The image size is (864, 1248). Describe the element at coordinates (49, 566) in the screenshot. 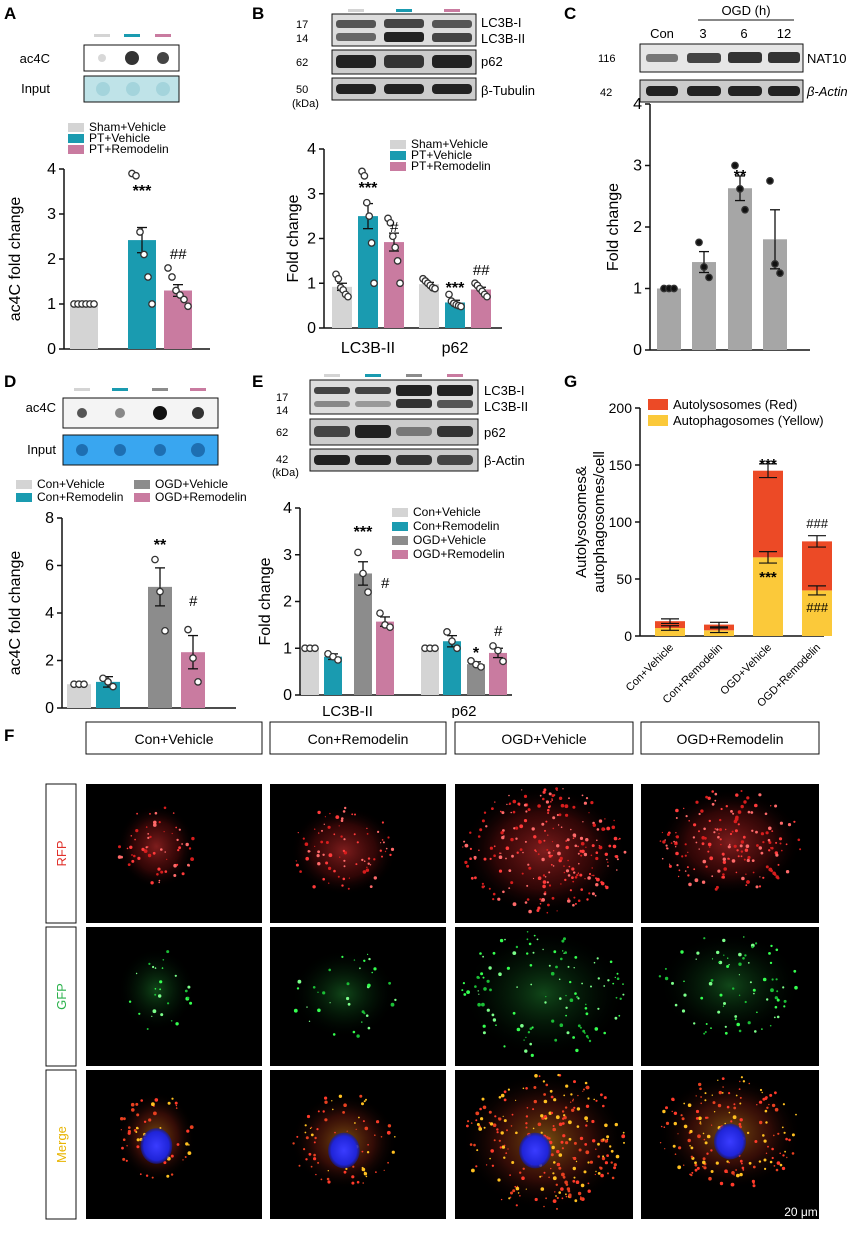

I see `y-tick-label: 6` at that location.